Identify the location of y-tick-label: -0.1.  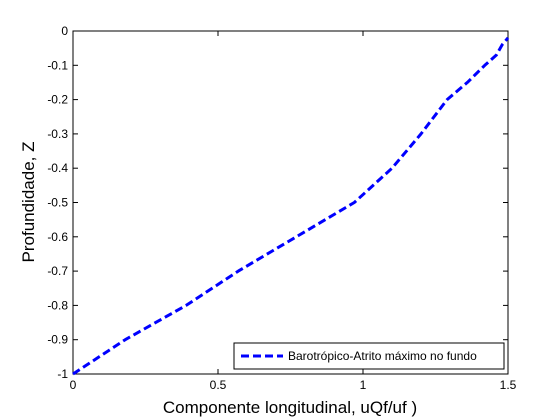
(57, 65).